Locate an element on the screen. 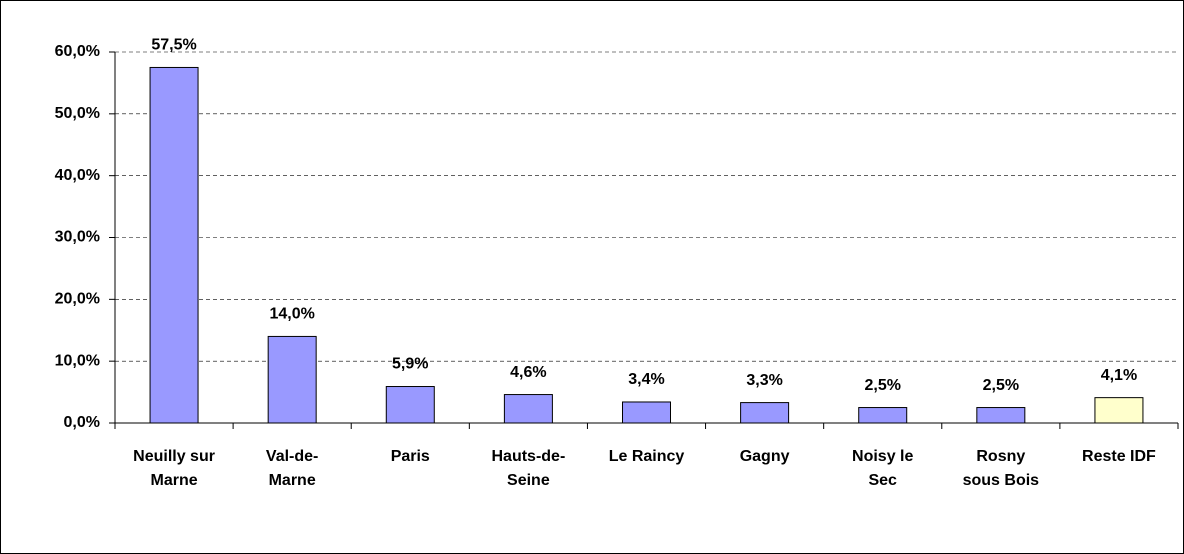 The image size is (1184, 554). x-tick-label: Paris is located at coordinates (410, 456).